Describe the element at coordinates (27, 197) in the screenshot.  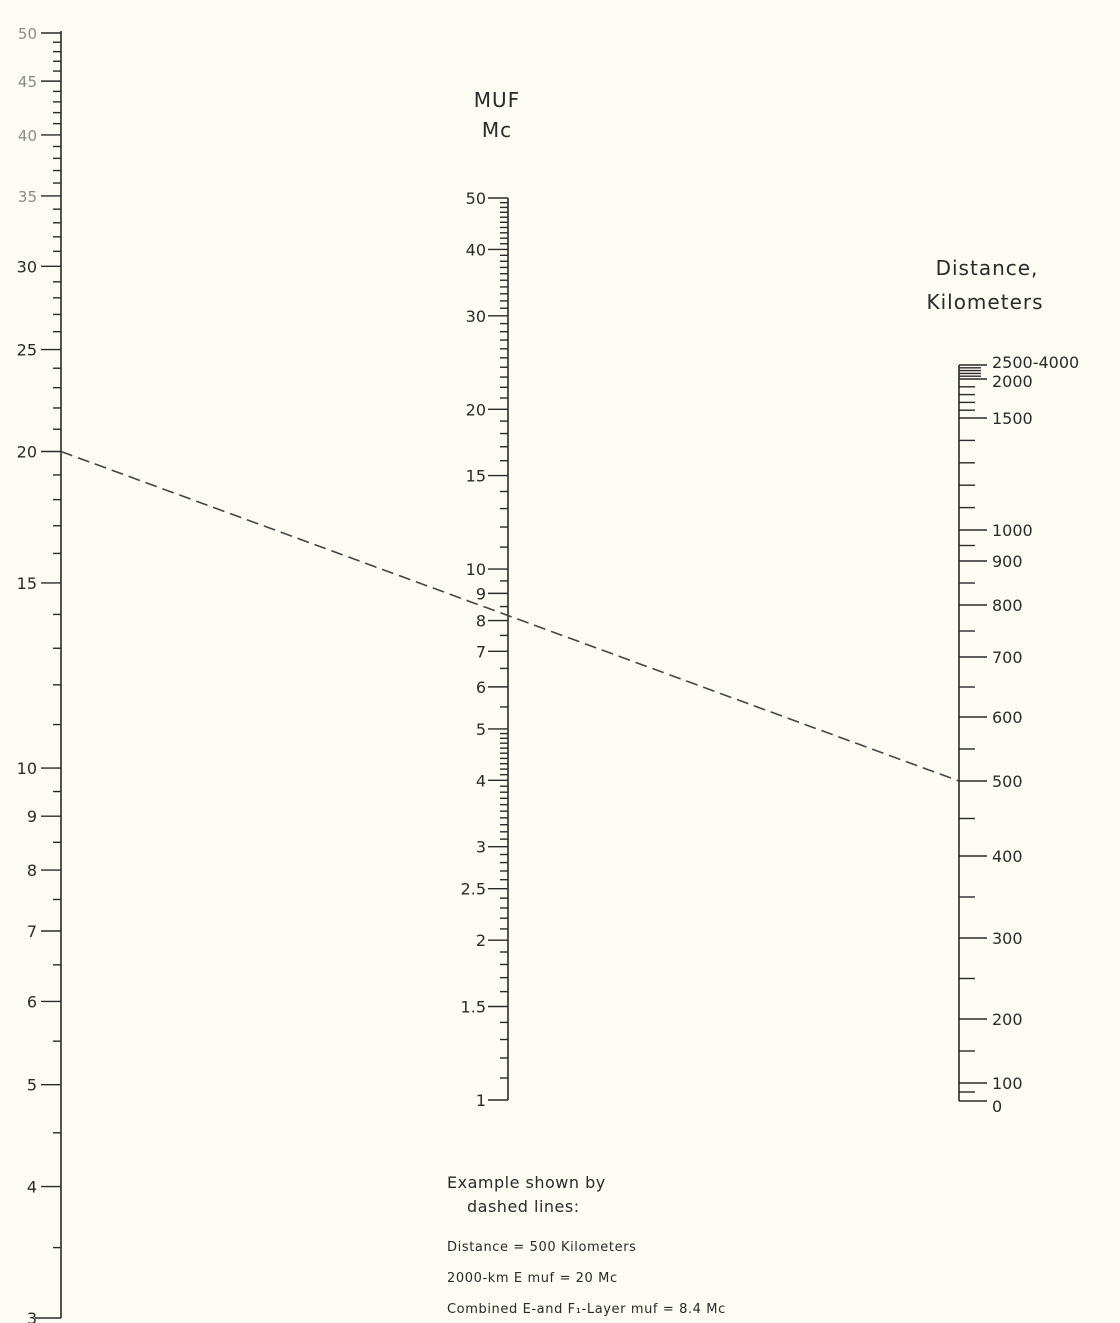
I see `left-tick-label: 35` at that location.